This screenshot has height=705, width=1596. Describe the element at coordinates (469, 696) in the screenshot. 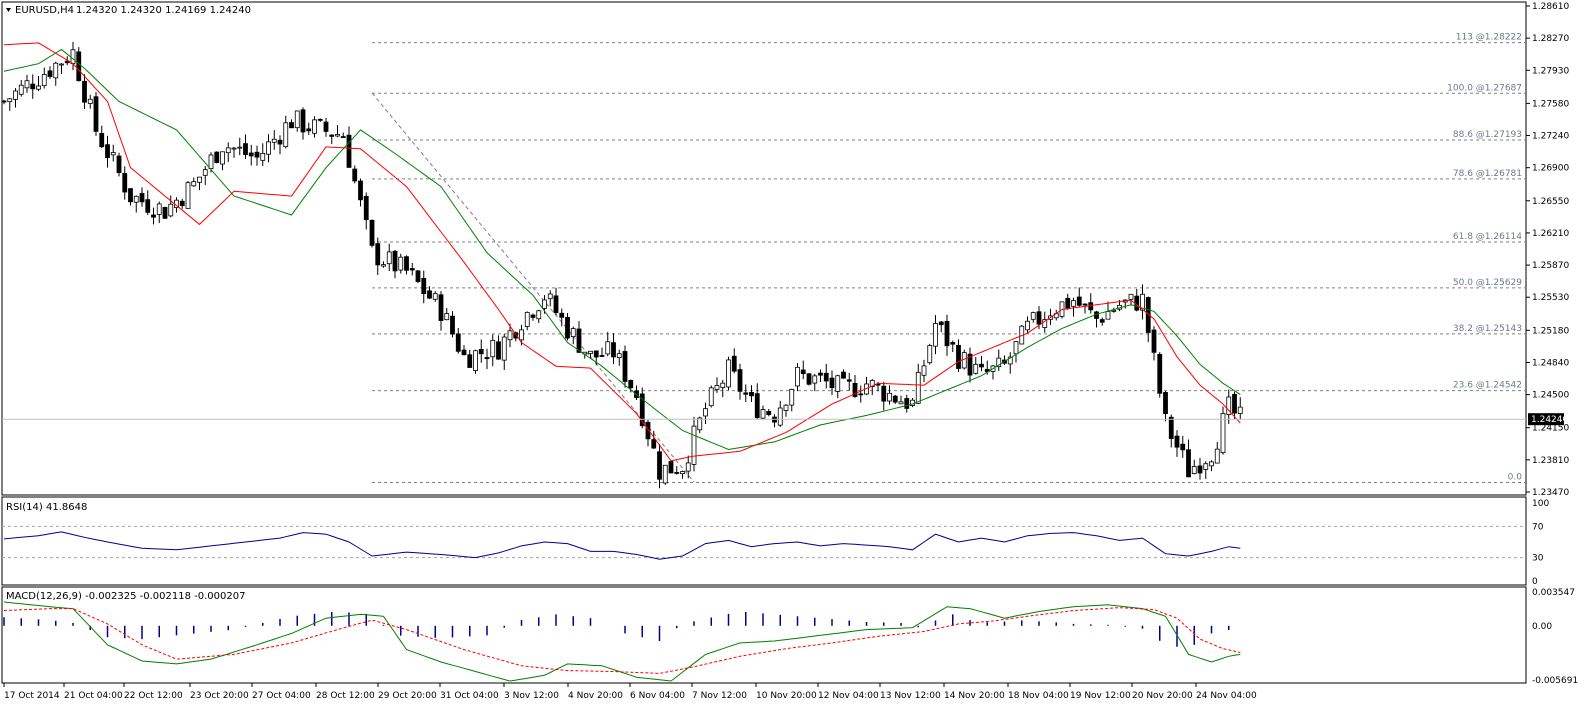

I see `time-tick-label: 31 Oct 04:00` at that location.